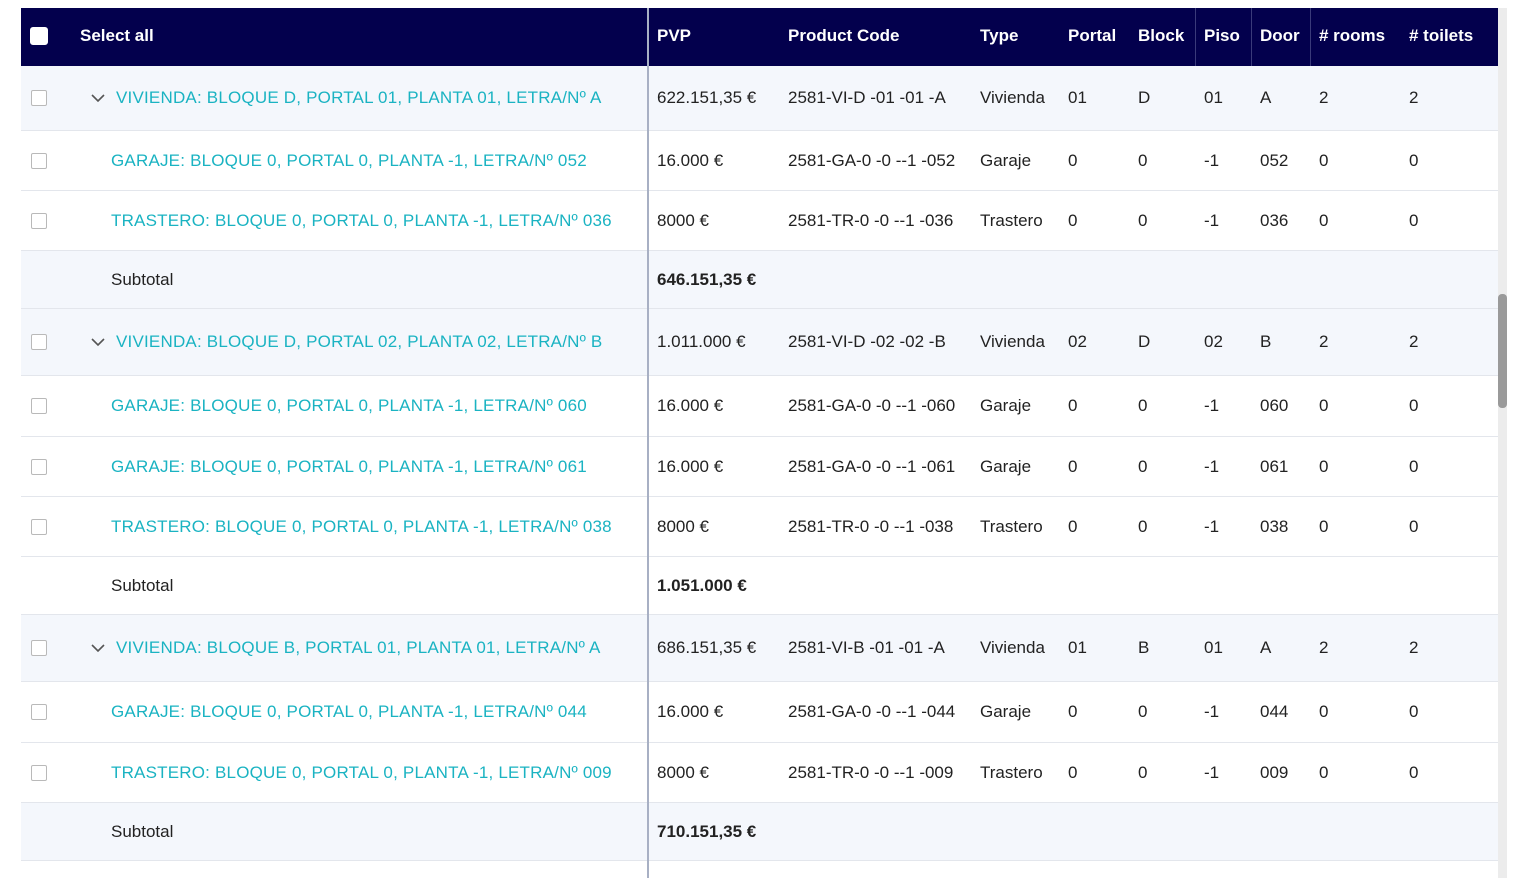  Describe the element at coordinates (1274, 220) in the screenshot. I see `cell-door: 036` at that location.